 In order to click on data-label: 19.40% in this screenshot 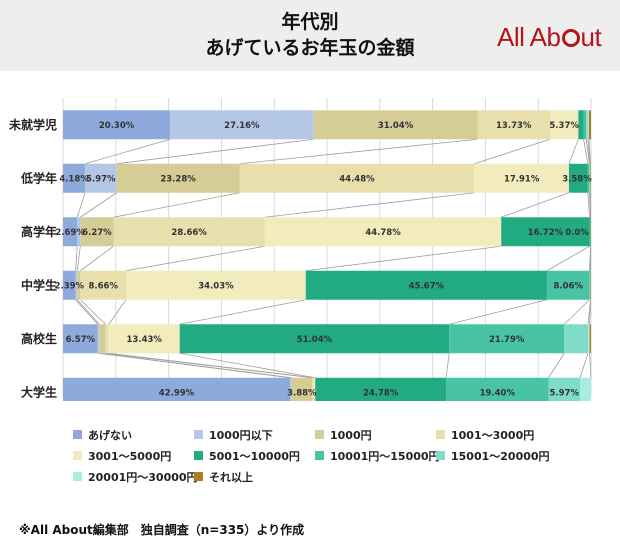, I will do `click(498, 393)`.